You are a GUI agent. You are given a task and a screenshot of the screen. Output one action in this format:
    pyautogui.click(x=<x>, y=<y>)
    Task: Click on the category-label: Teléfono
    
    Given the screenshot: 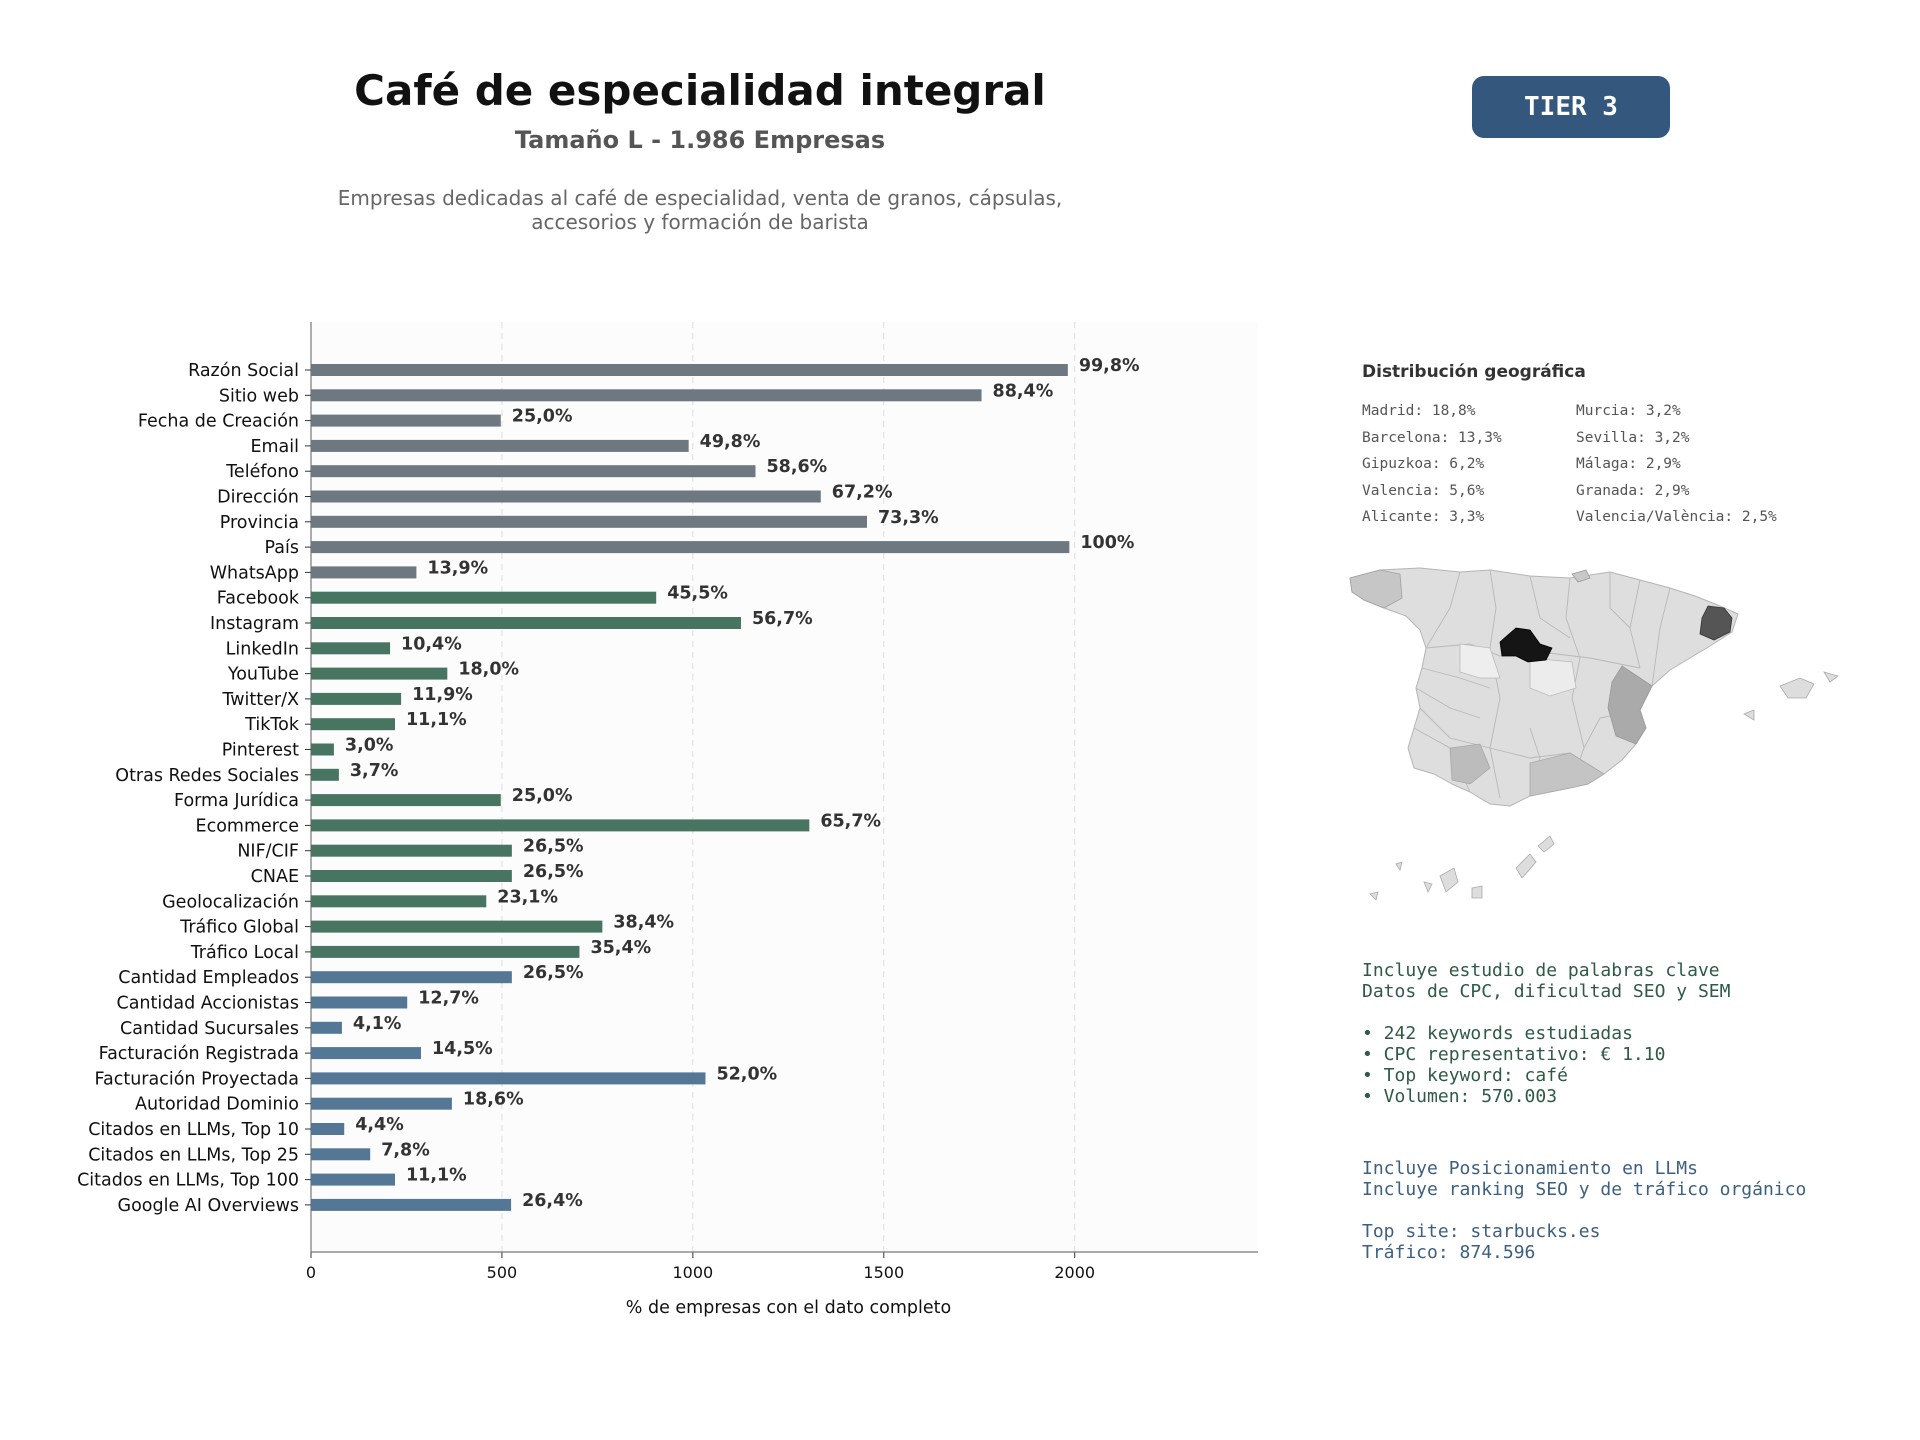 What is the action you would take?
    pyautogui.click(x=262, y=472)
    